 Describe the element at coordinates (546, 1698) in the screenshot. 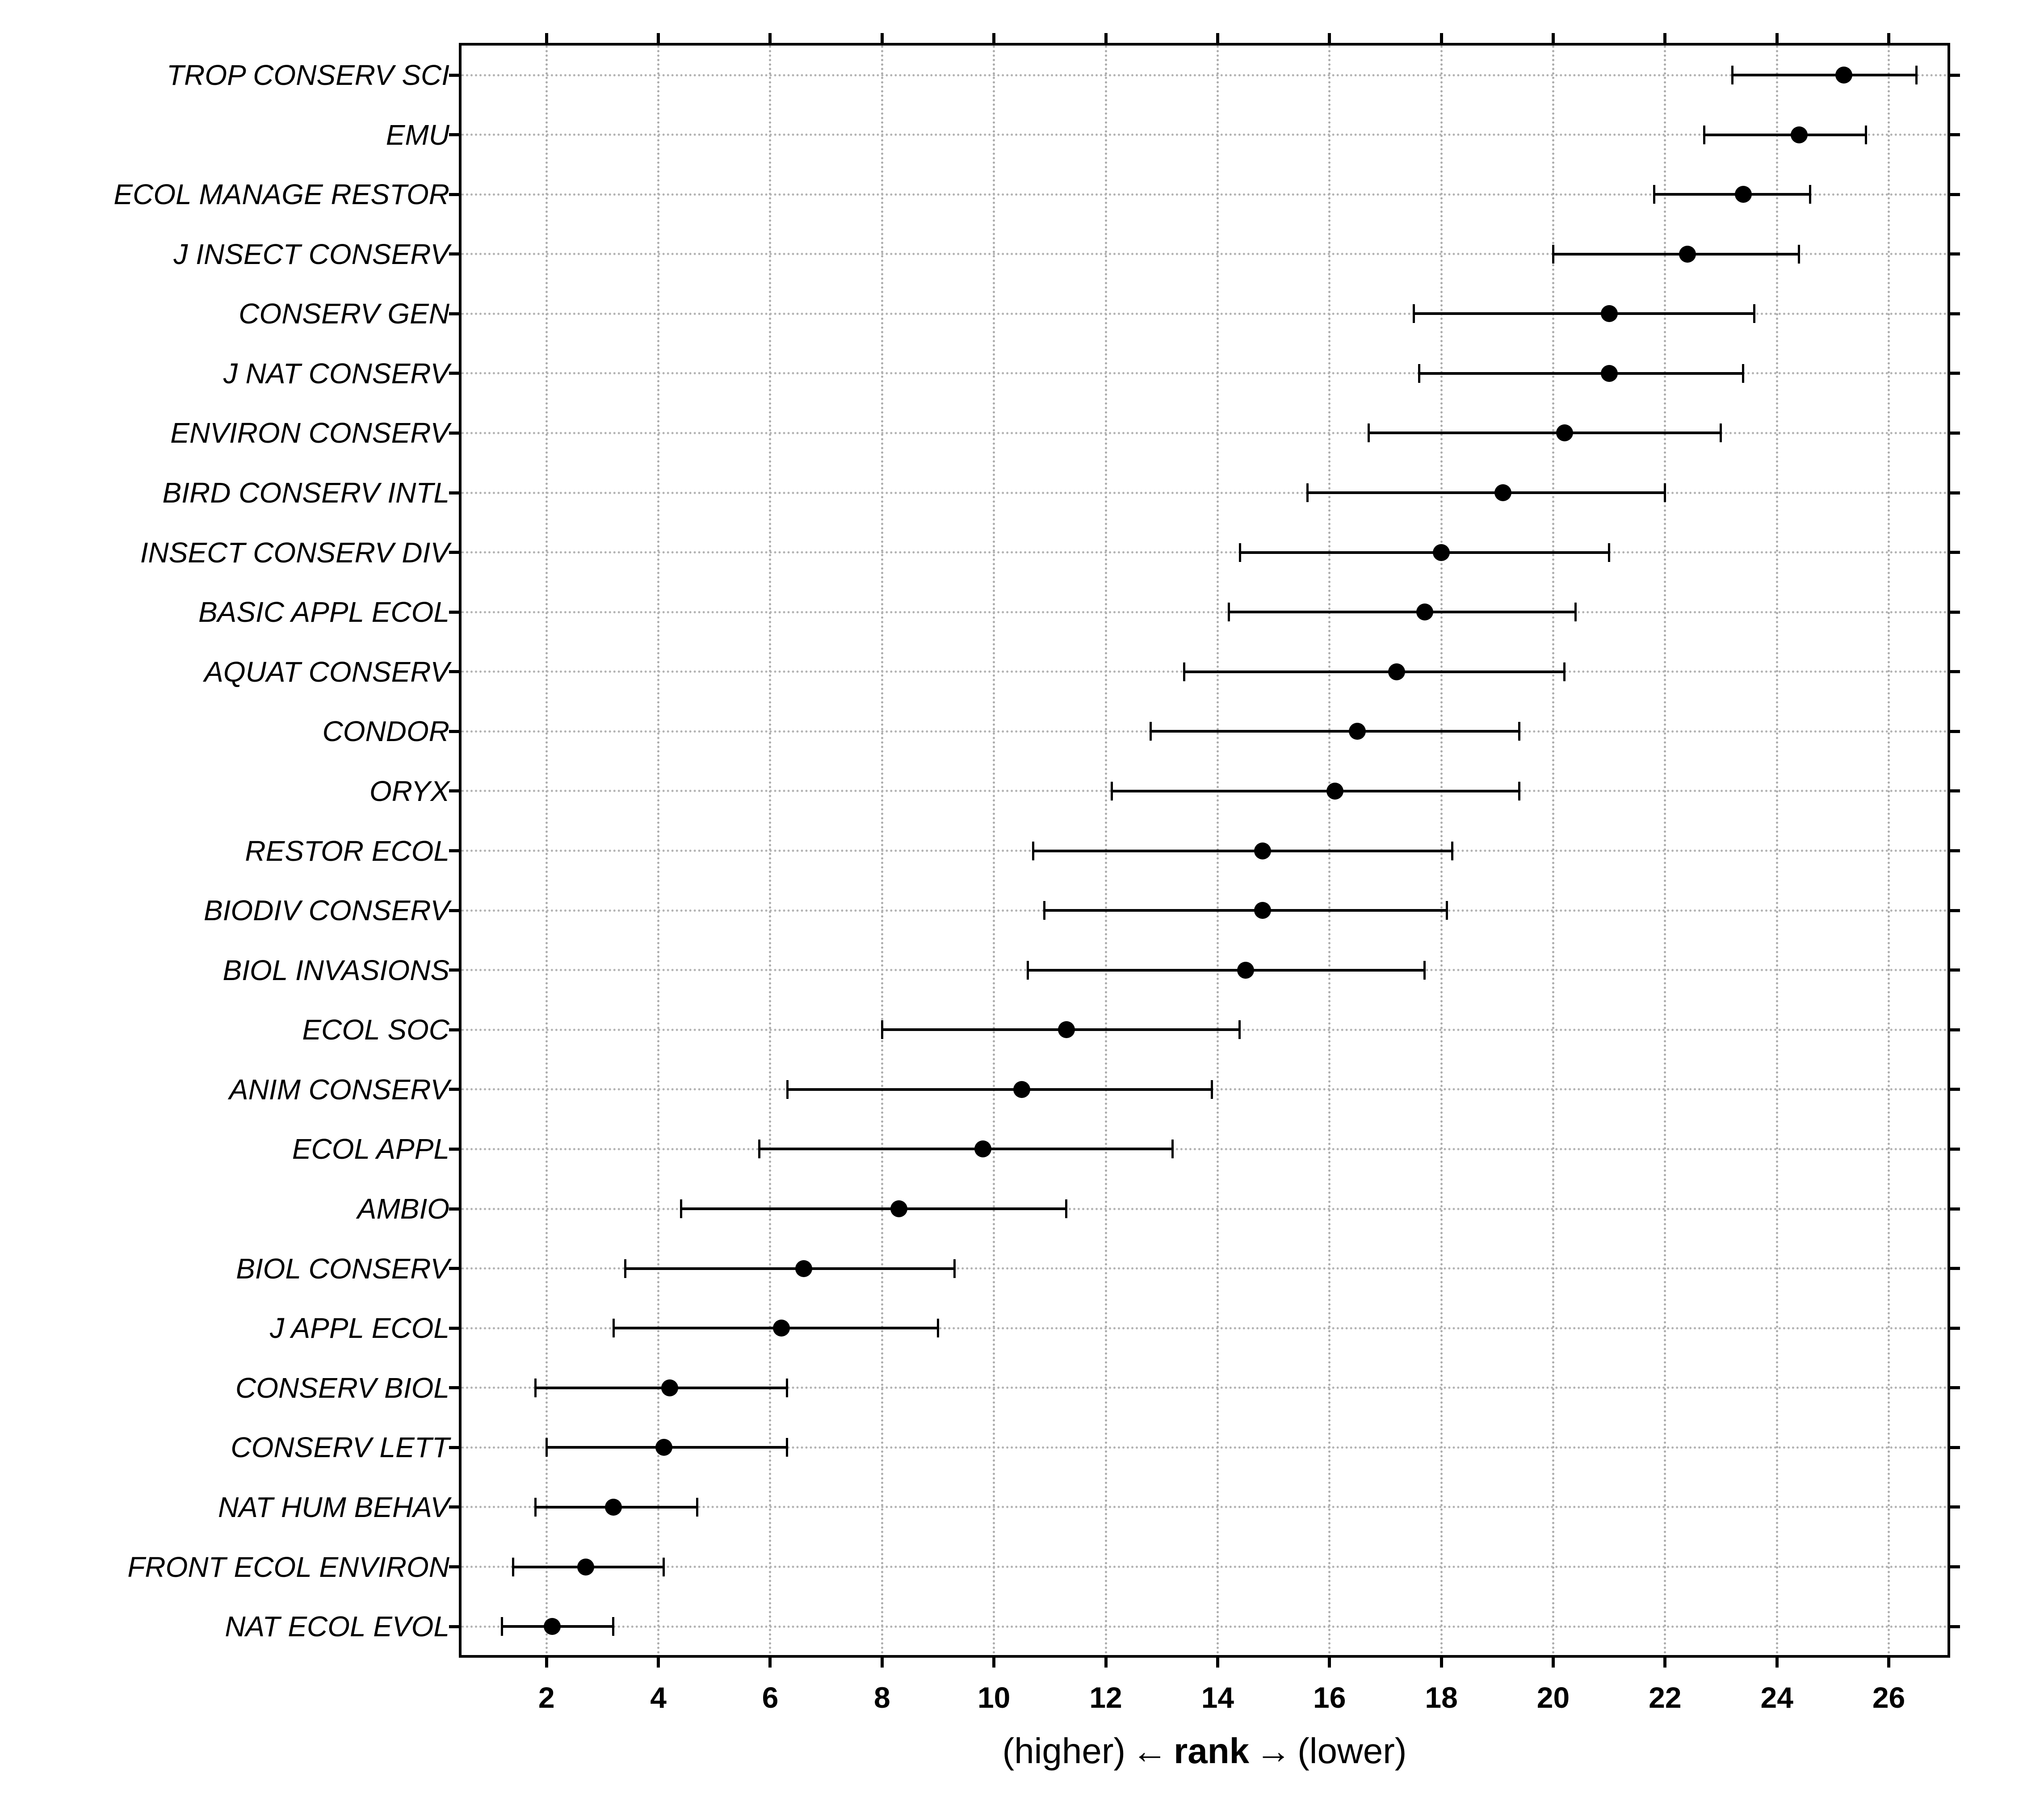

I see `x-tick-label: 2` at that location.